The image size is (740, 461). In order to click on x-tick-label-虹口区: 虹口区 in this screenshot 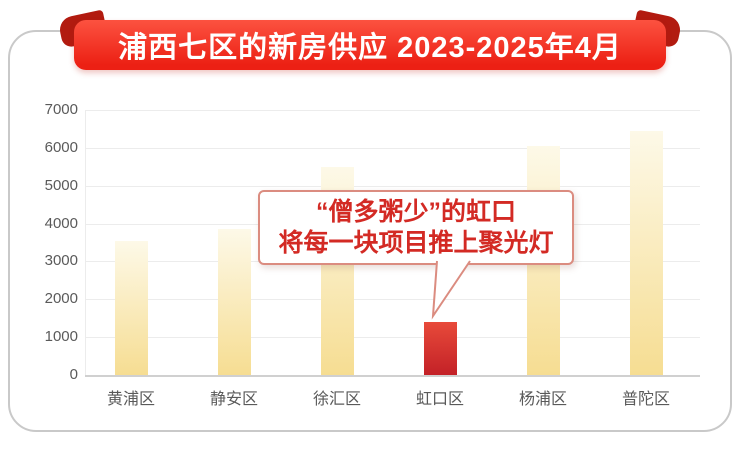, I will do `click(439, 399)`.